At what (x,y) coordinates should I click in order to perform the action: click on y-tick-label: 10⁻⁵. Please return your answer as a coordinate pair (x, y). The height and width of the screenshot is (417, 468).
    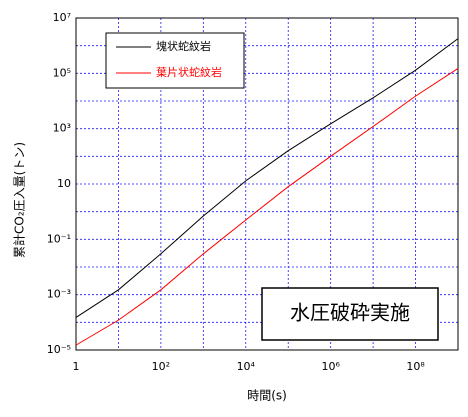
    Looking at the image, I should click on (59, 349).